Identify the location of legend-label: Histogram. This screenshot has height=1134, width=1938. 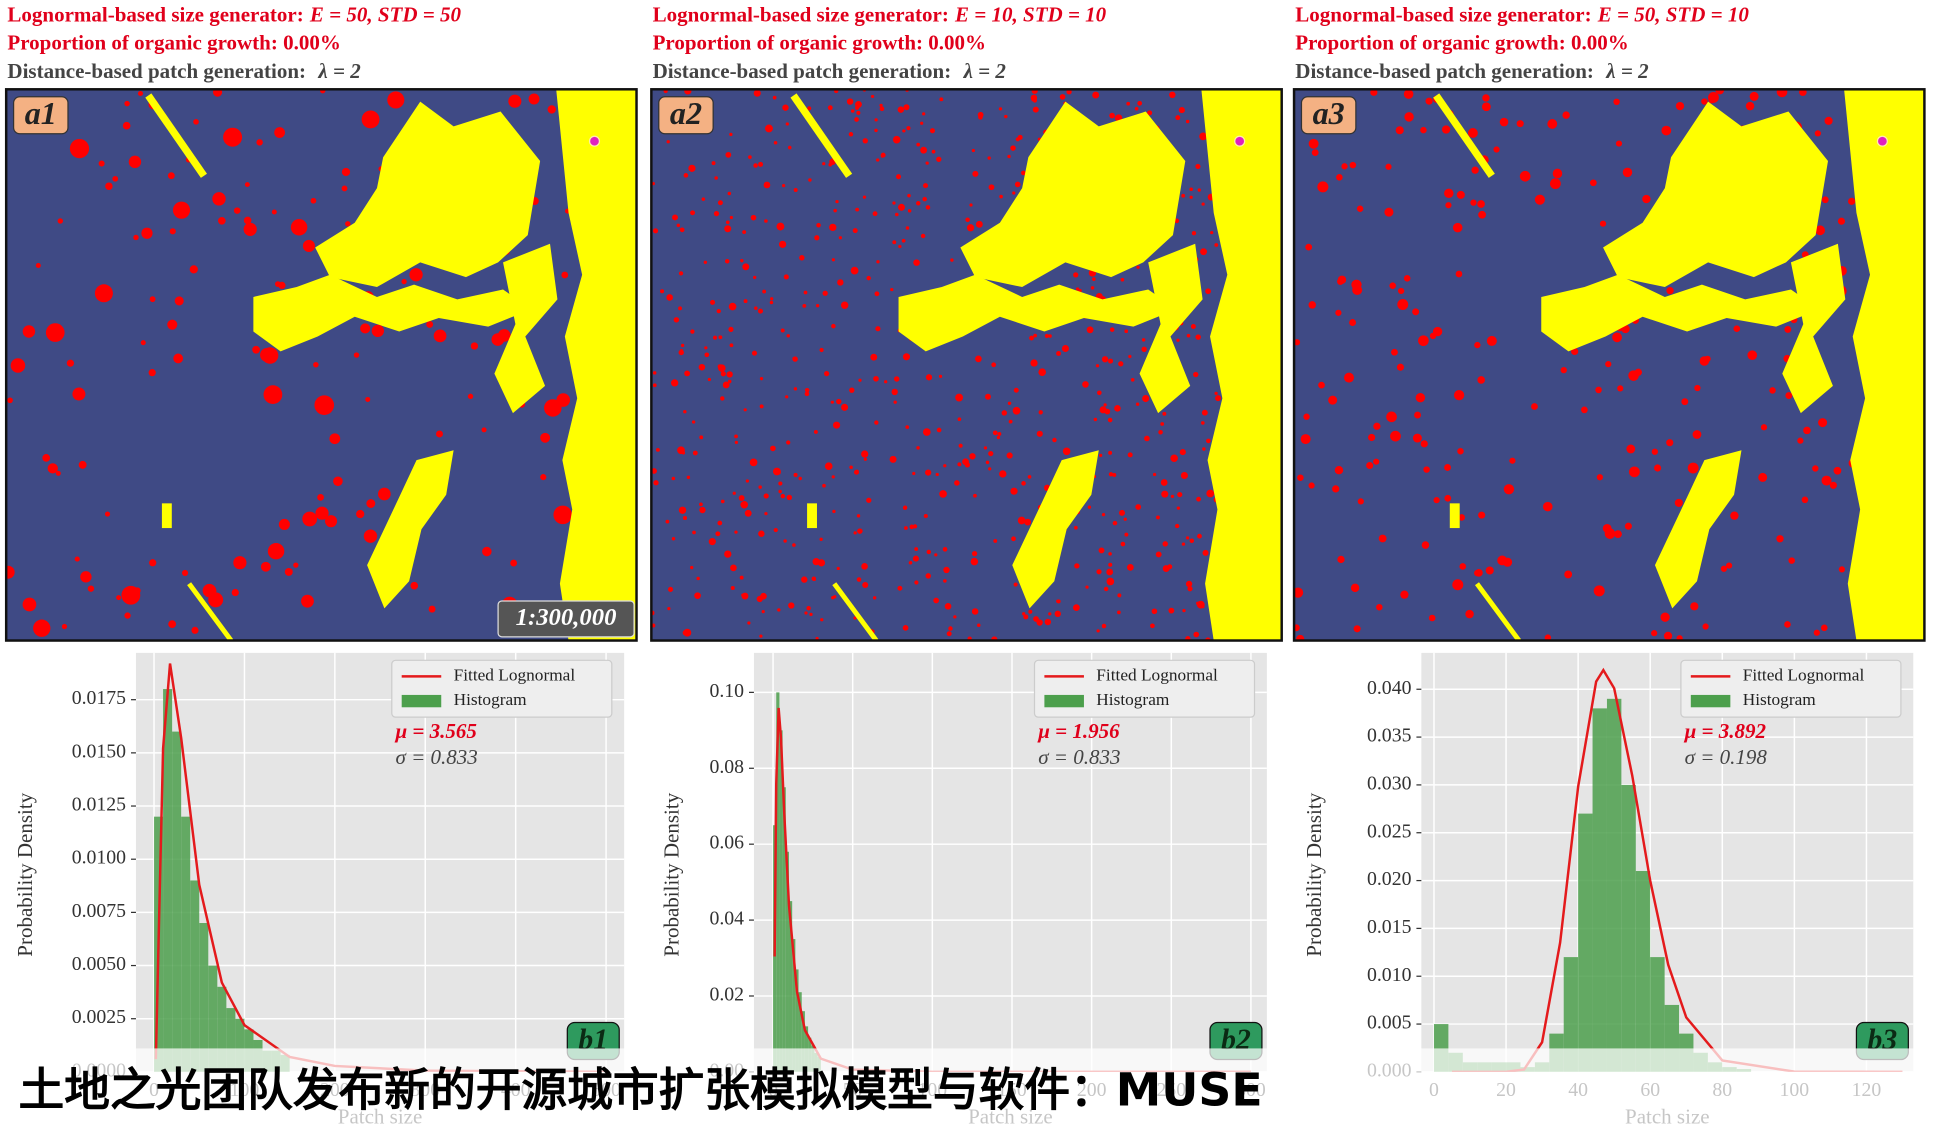
(1780, 699).